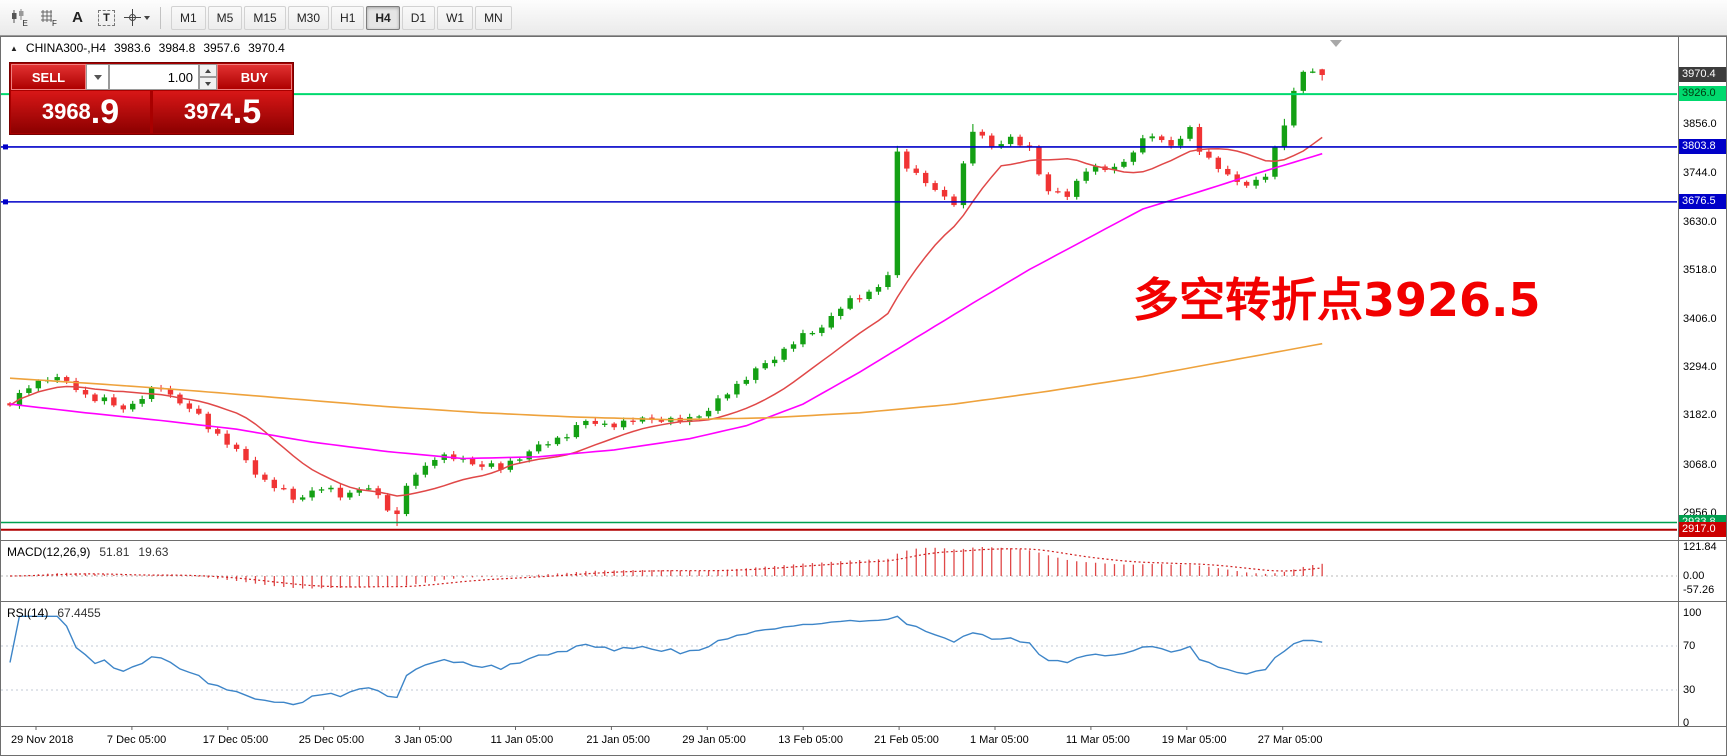 The image size is (1727, 756). What do you see at coordinates (1097, 740) in the screenshot?
I see `time-label: 11 Mar 05:00` at bounding box center [1097, 740].